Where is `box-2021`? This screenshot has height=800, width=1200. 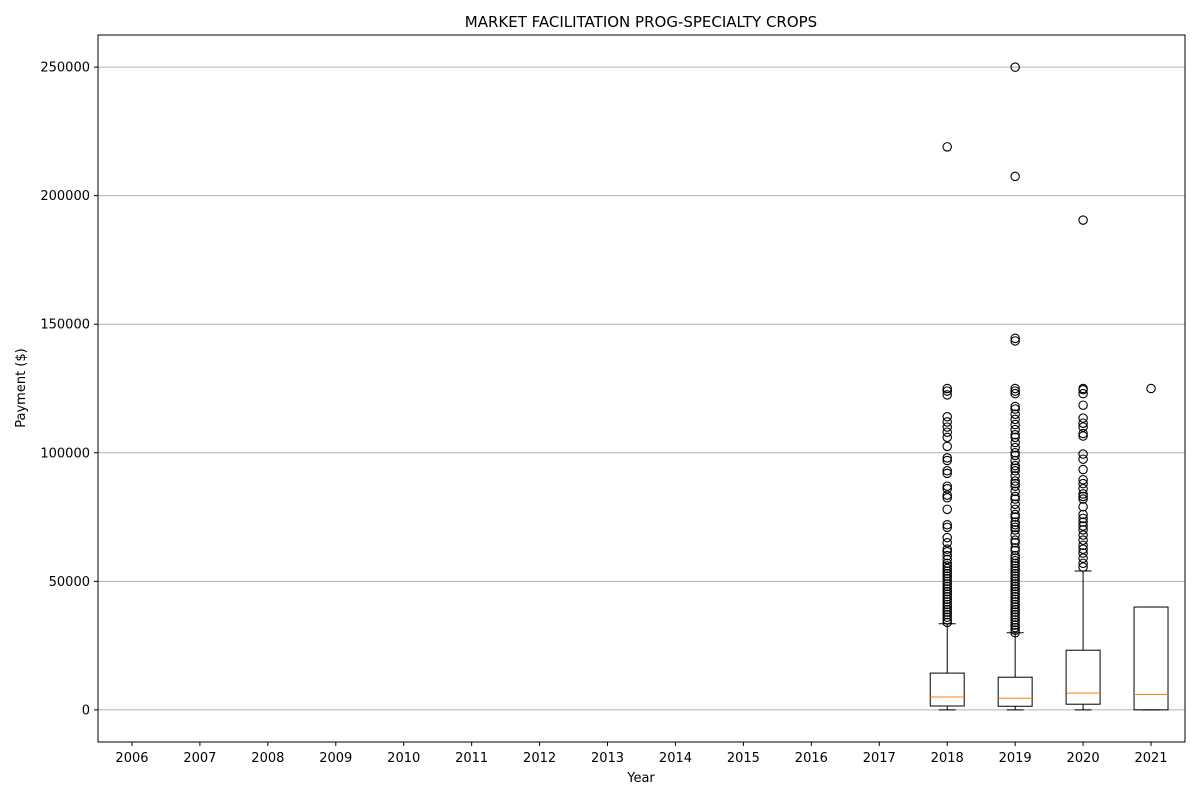 box-2021 is located at coordinates (1151, 547).